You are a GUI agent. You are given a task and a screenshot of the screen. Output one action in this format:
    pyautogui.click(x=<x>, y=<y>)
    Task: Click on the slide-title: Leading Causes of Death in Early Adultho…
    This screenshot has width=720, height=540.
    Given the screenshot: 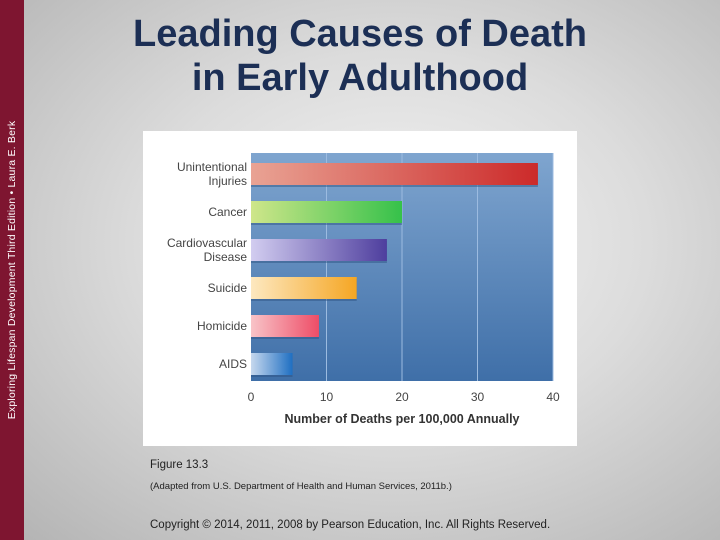 What is the action you would take?
    pyautogui.click(x=360, y=56)
    